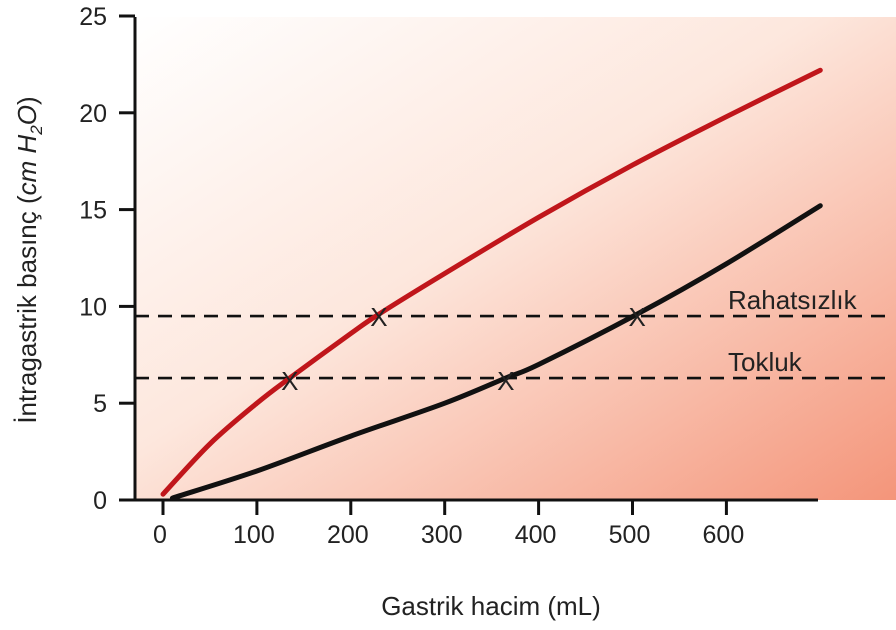 This screenshot has width=896, height=630. Describe the element at coordinates (27, 115) in the screenshot. I see `y-axis-title-unit-end: O` at that location.